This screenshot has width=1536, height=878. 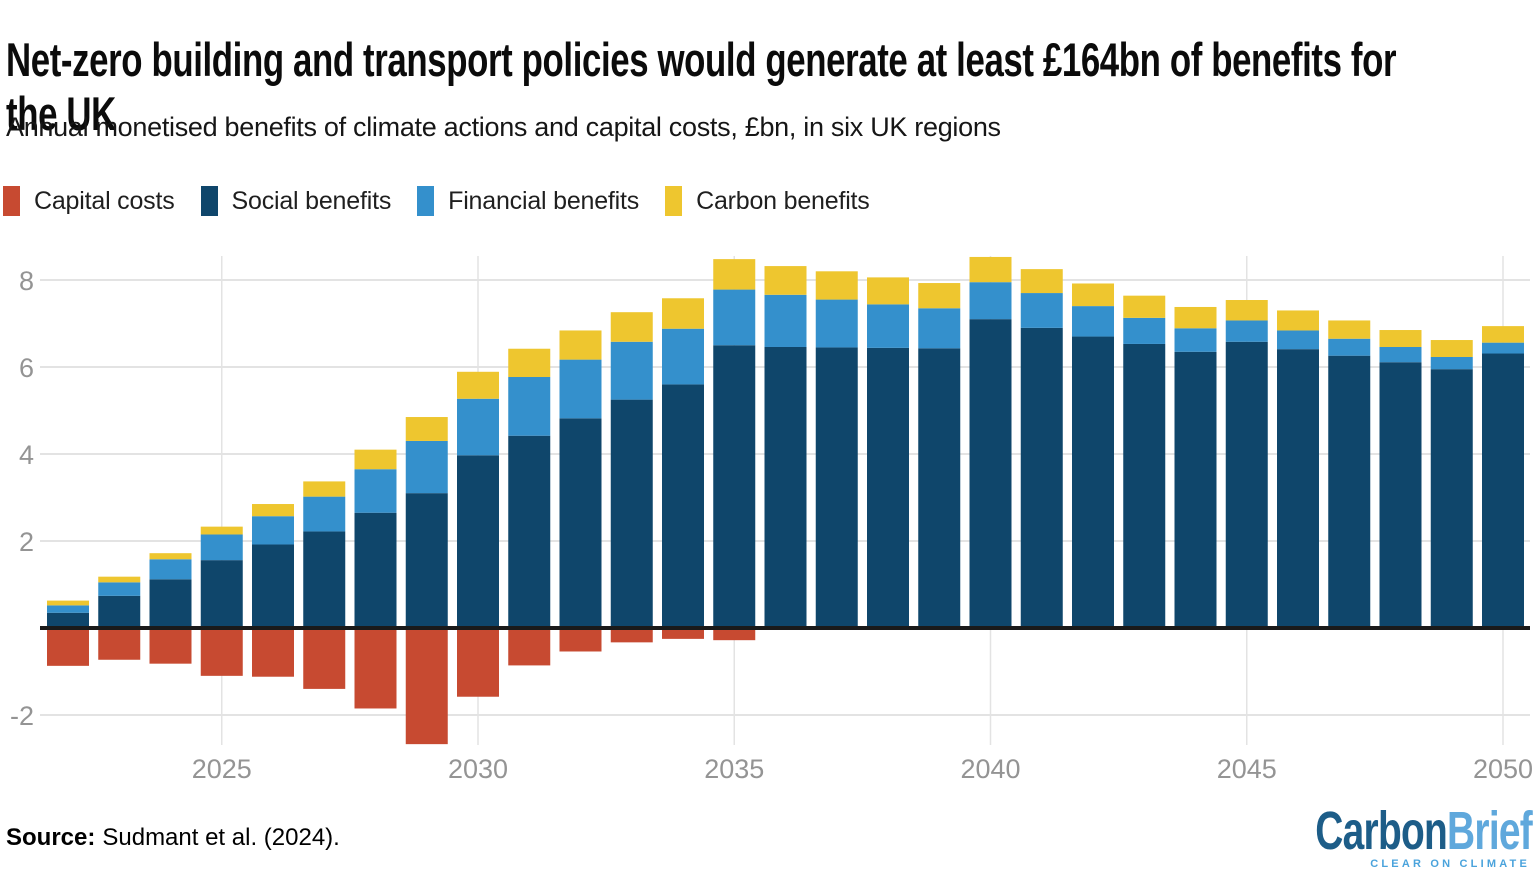 I want to click on bar-carbon-benefits-2031, so click(x=529, y=363).